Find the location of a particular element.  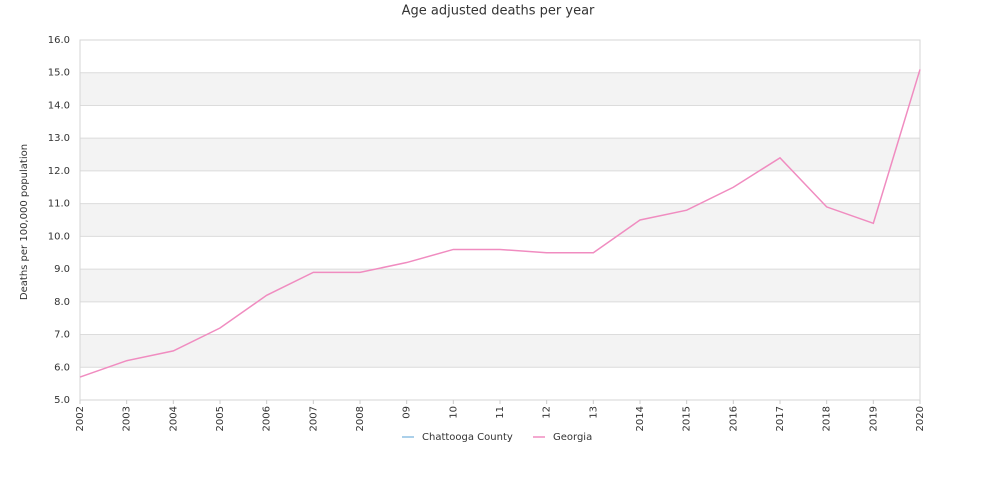

y-tick-label: 5.0 is located at coordinates (62, 400).